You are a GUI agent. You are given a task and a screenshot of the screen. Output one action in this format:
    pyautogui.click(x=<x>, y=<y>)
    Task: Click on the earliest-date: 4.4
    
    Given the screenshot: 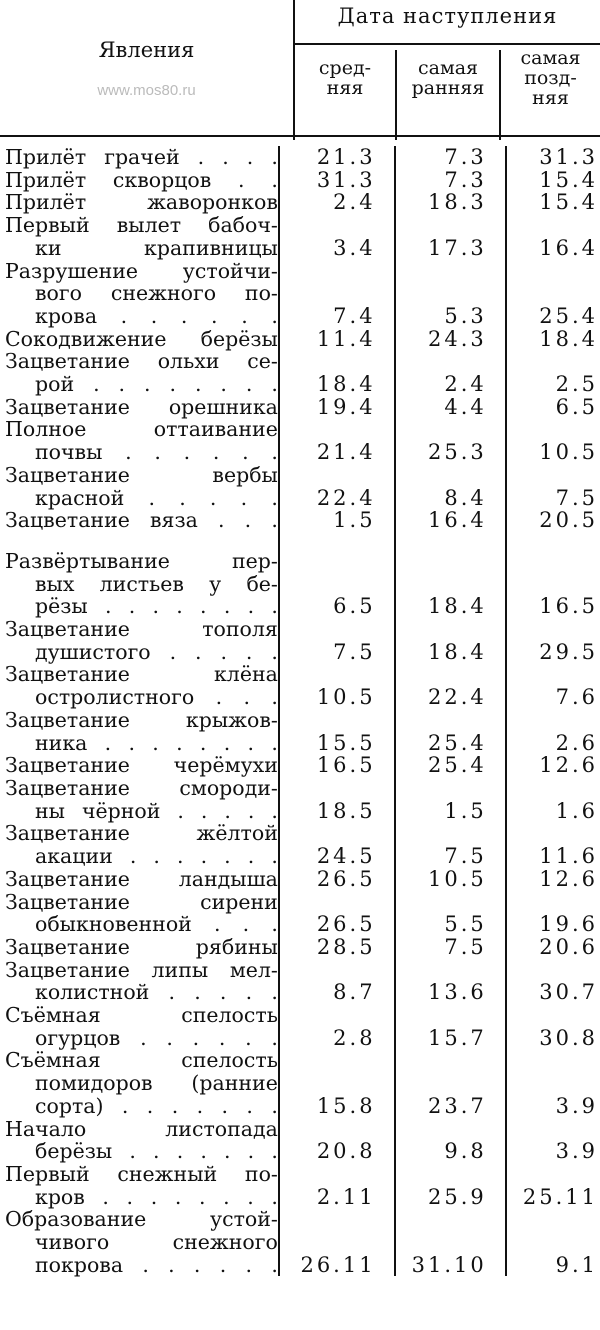 What is the action you would take?
    pyautogui.click(x=449, y=407)
    